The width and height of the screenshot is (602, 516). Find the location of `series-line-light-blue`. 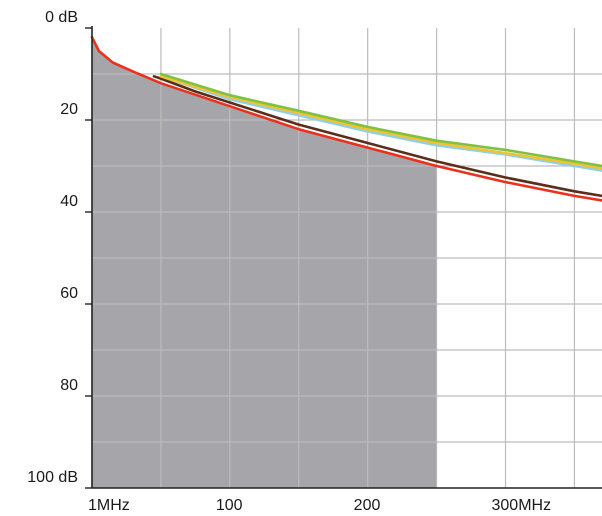

series-line-light-blue is located at coordinates (380, 123).